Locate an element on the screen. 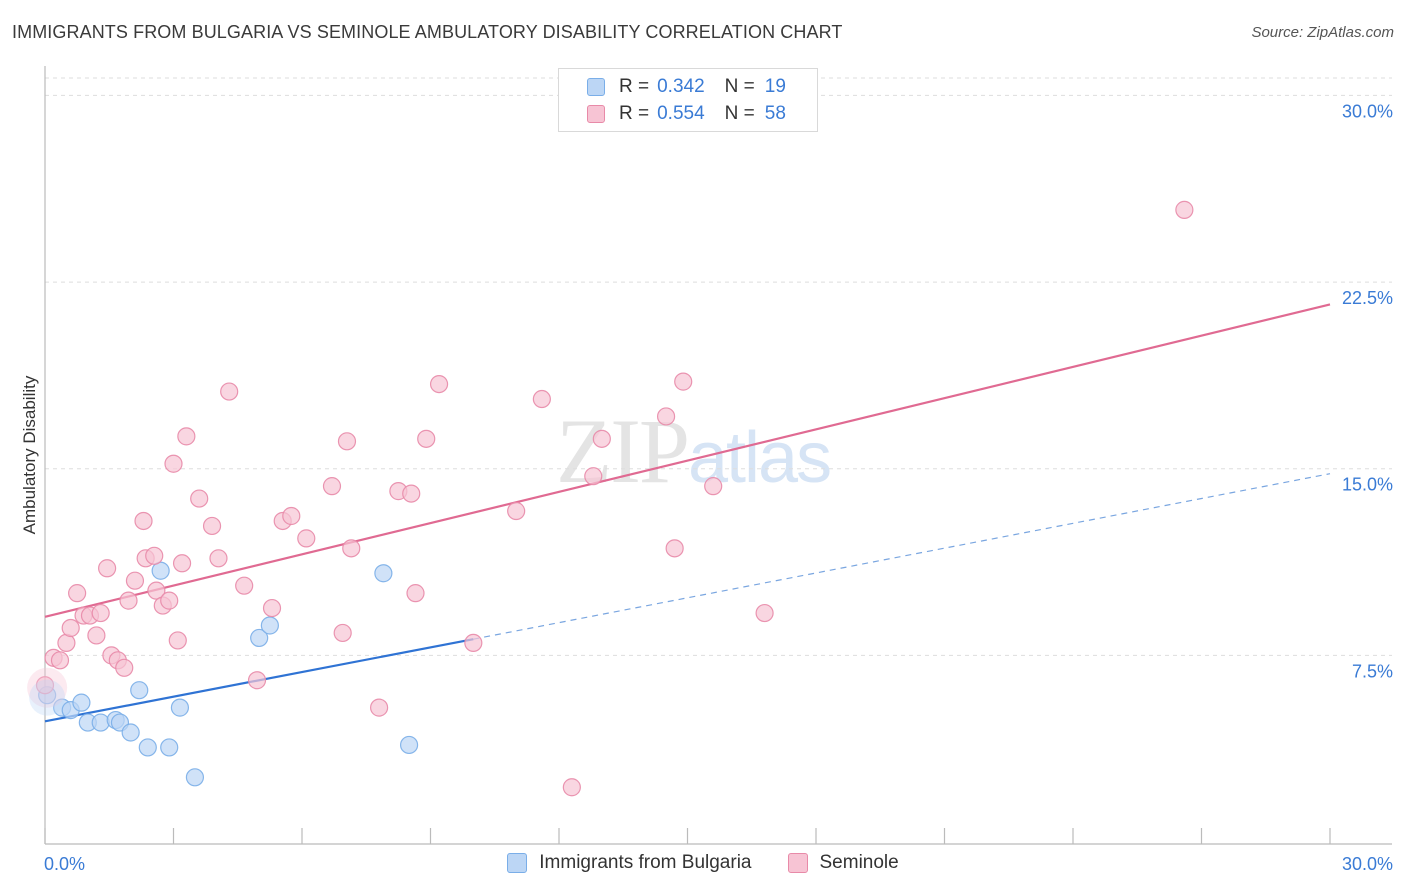  series-legend-seminole: Seminole is located at coordinates (843, 863).